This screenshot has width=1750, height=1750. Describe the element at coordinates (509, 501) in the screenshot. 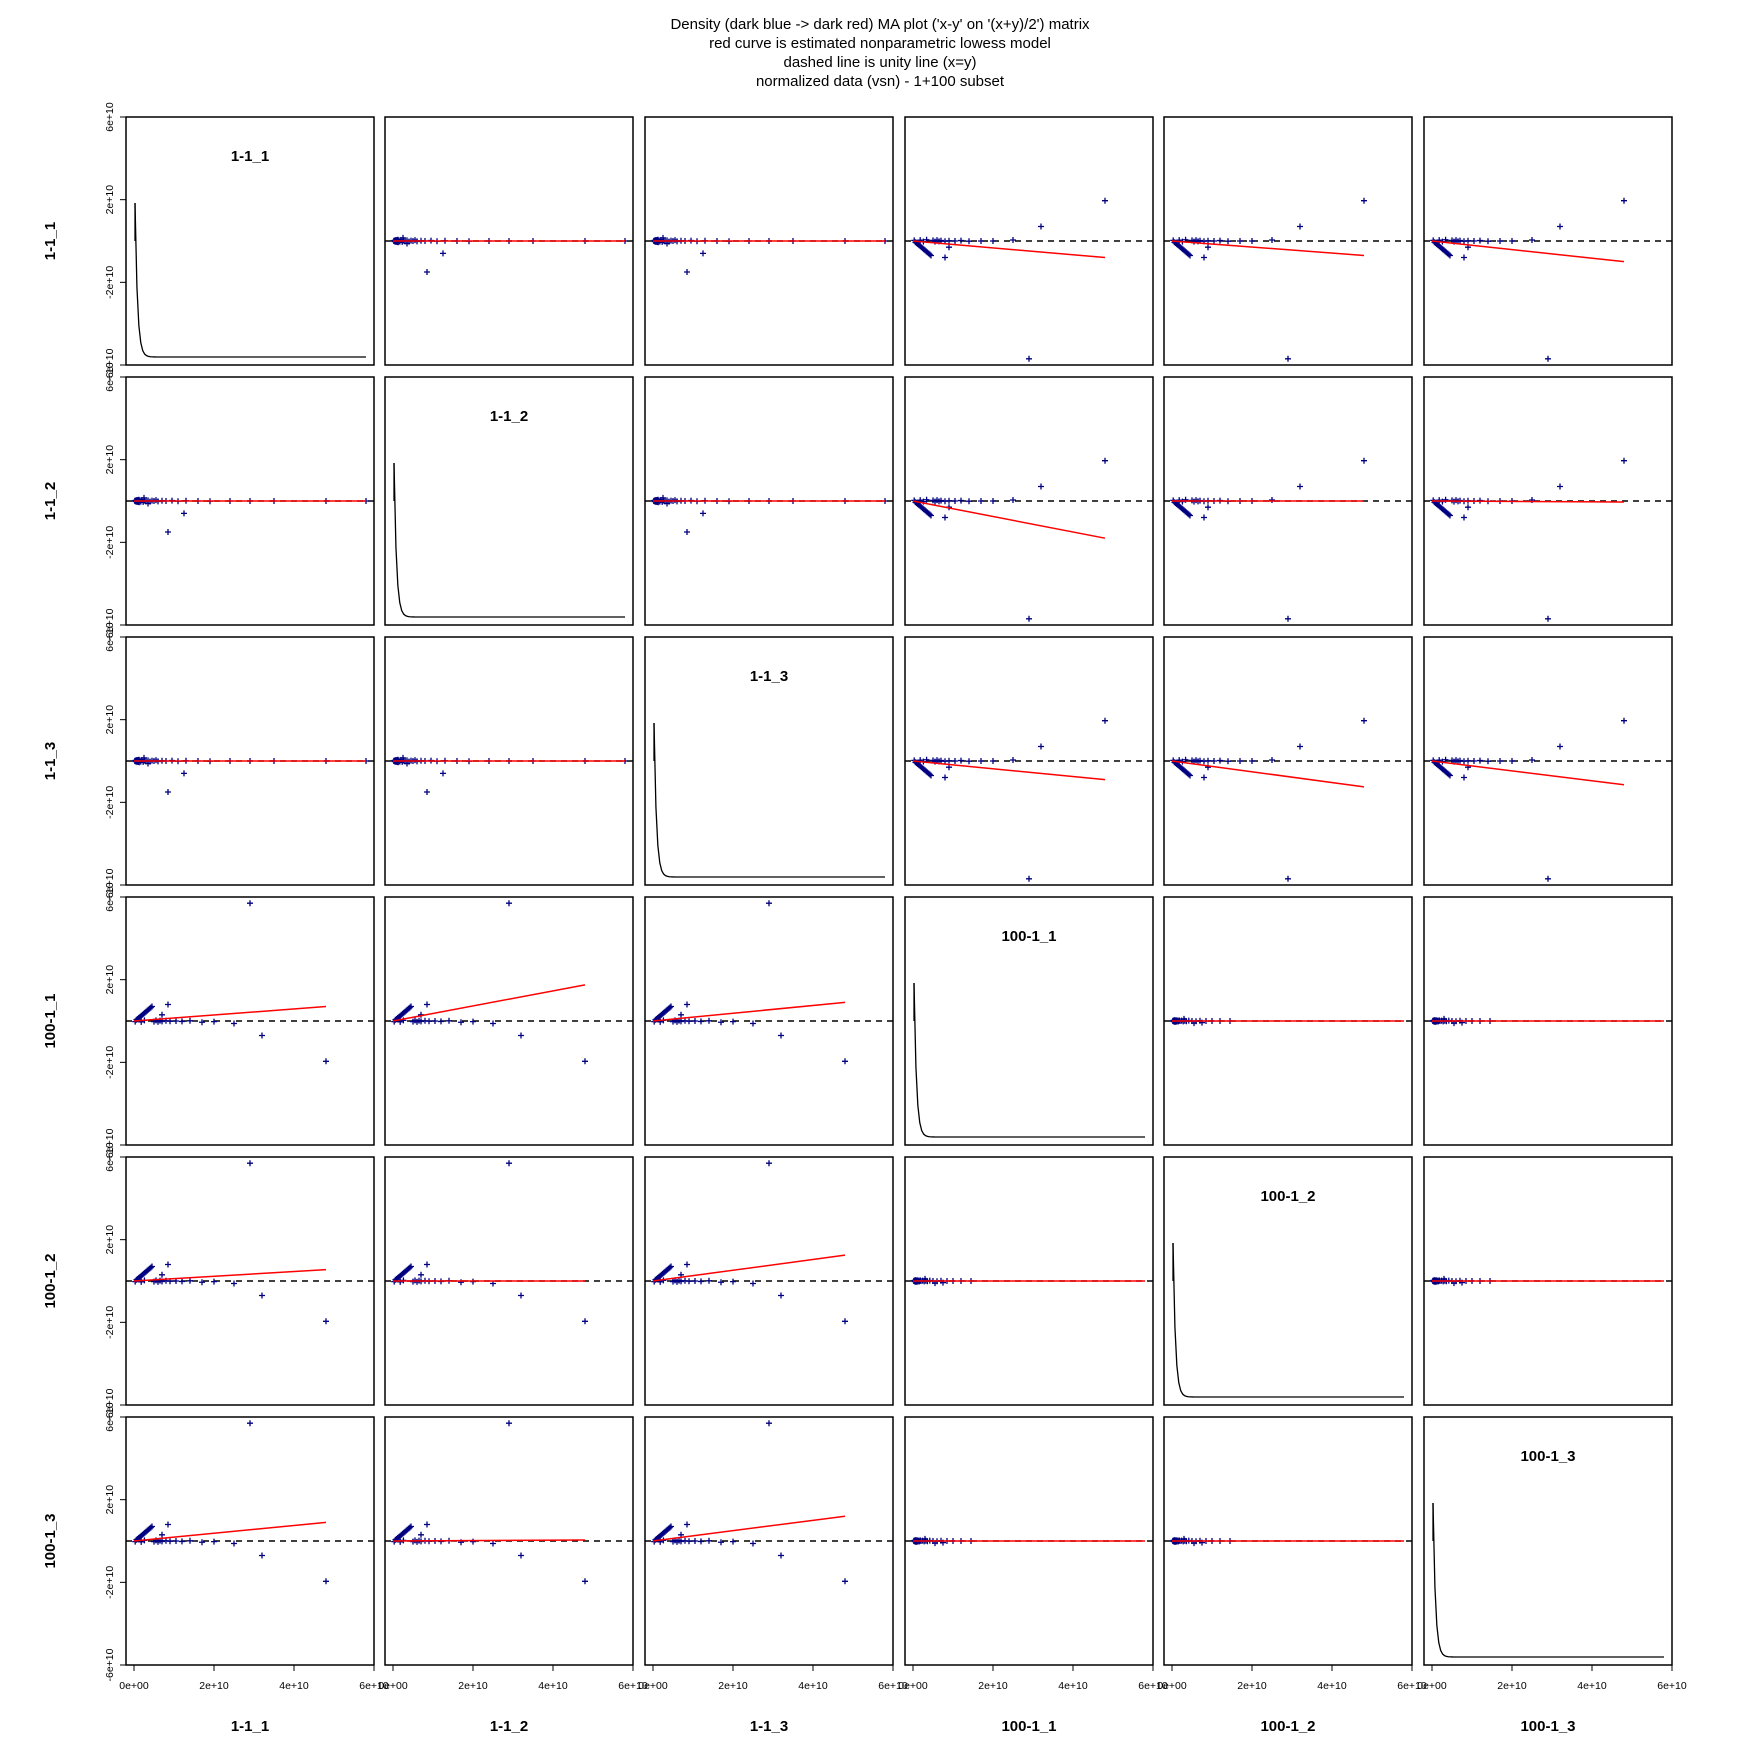

I see `panel-r1-c1: 1-1_2` at that location.